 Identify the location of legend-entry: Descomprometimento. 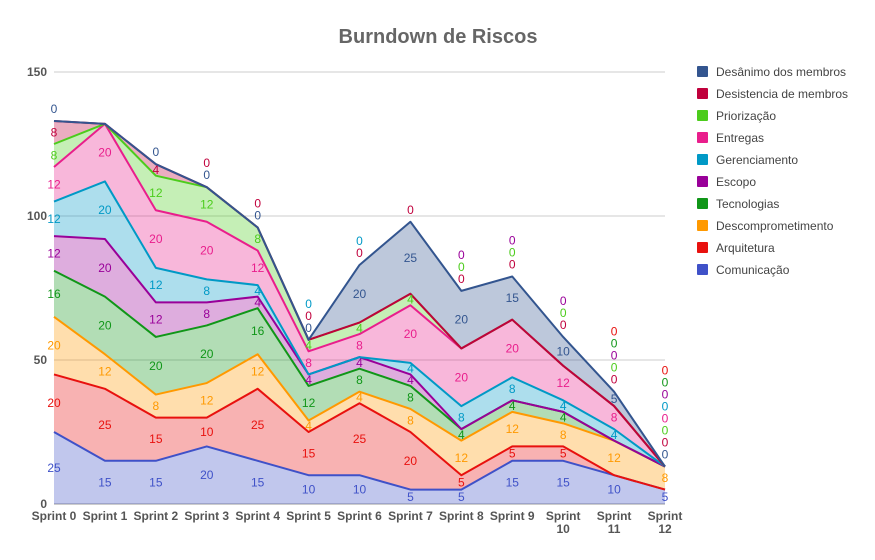
(775, 226).